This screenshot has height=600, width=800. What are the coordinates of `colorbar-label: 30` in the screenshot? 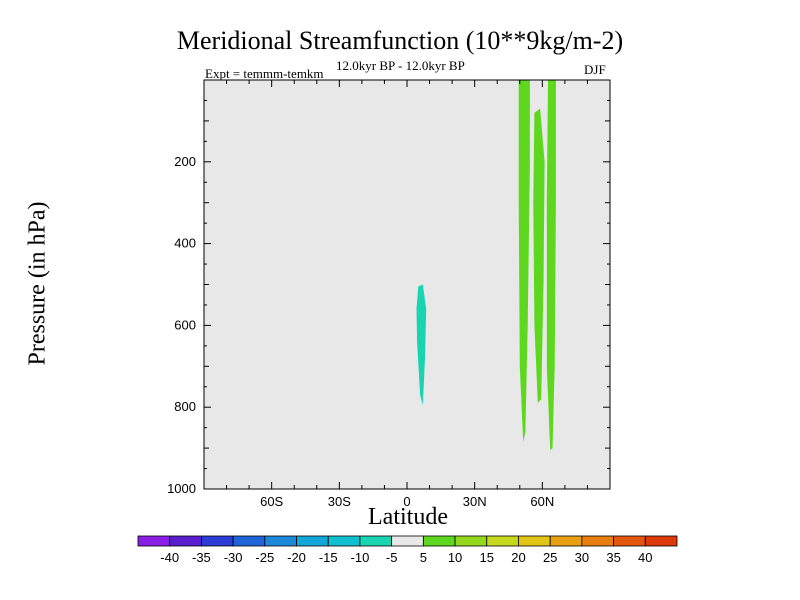 It's located at (582, 557).